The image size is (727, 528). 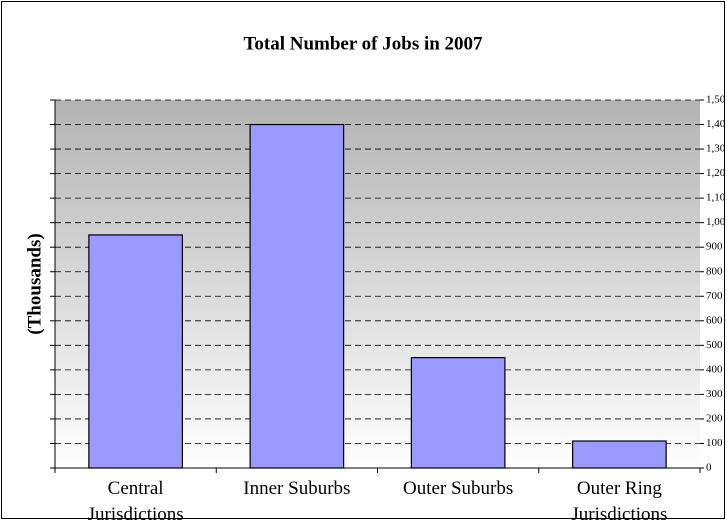 What do you see at coordinates (716, 149) in the screenshot?
I see `y-tick-label: 1,30` at bounding box center [716, 149].